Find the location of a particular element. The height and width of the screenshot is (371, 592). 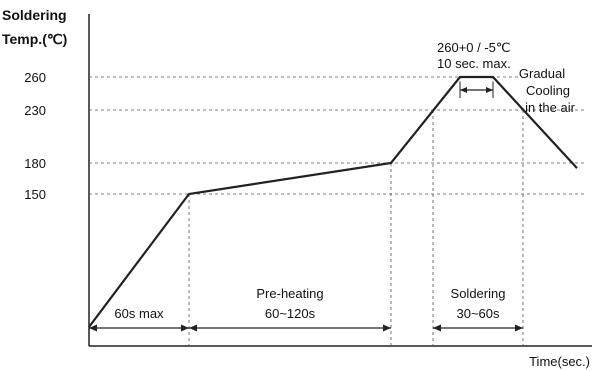

y-axis-label-line-2: Temp.(℃) is located at coordinates (34, 39).